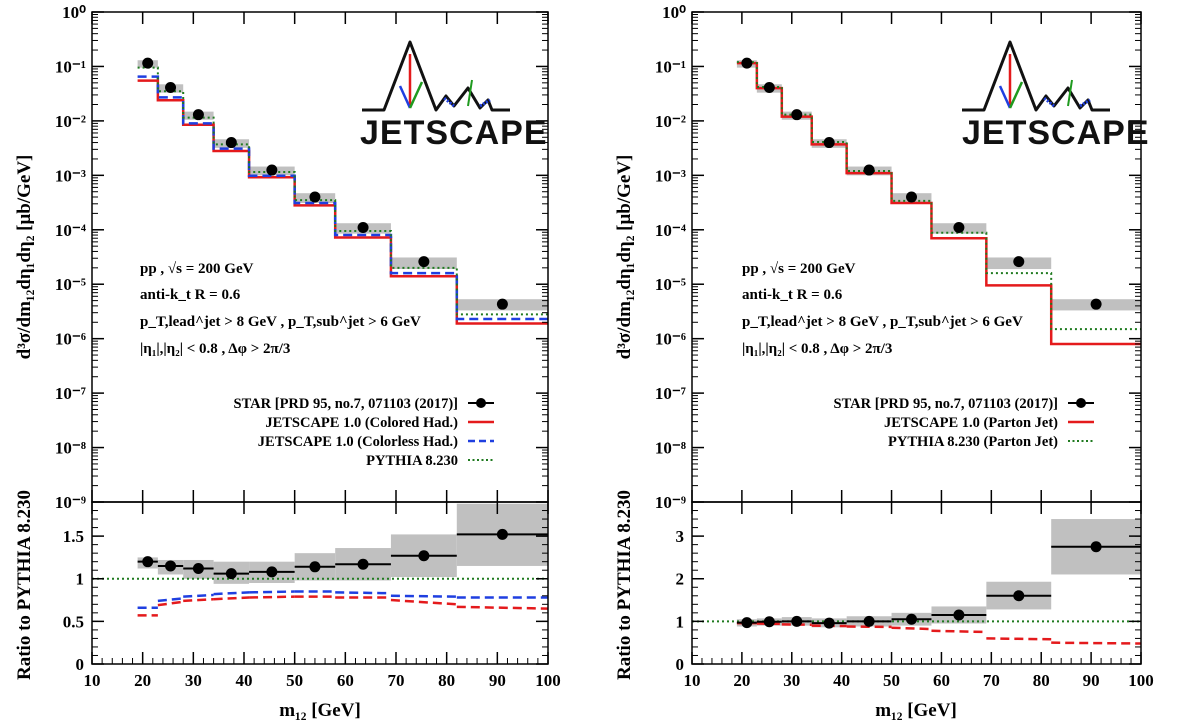 The width and height of the screenshot is (1178, 726). Describe the element at coordinates (74, 12) in the screenshot. I see `y-tick-label: 10⁰` at that location.